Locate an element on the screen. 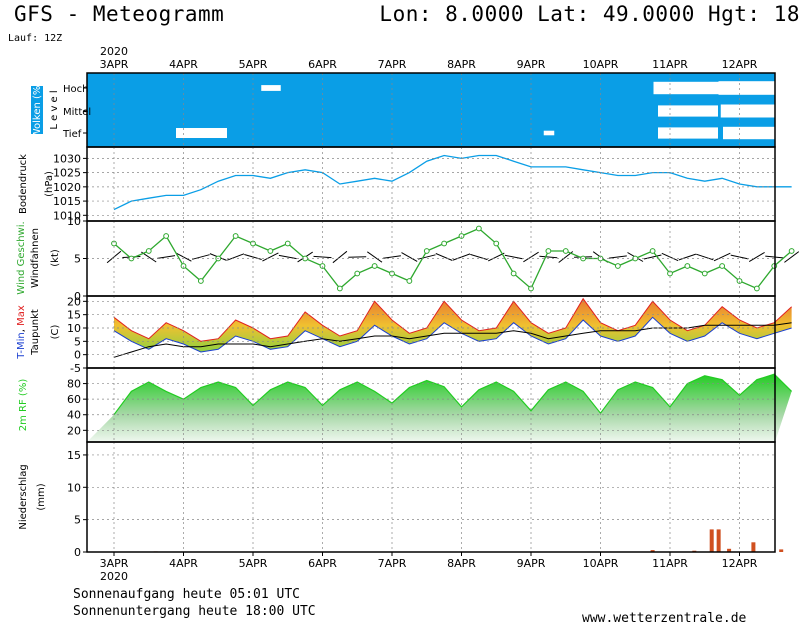  pressure-ylabel-text: Bodendruck is located at coordinates (23, 184).